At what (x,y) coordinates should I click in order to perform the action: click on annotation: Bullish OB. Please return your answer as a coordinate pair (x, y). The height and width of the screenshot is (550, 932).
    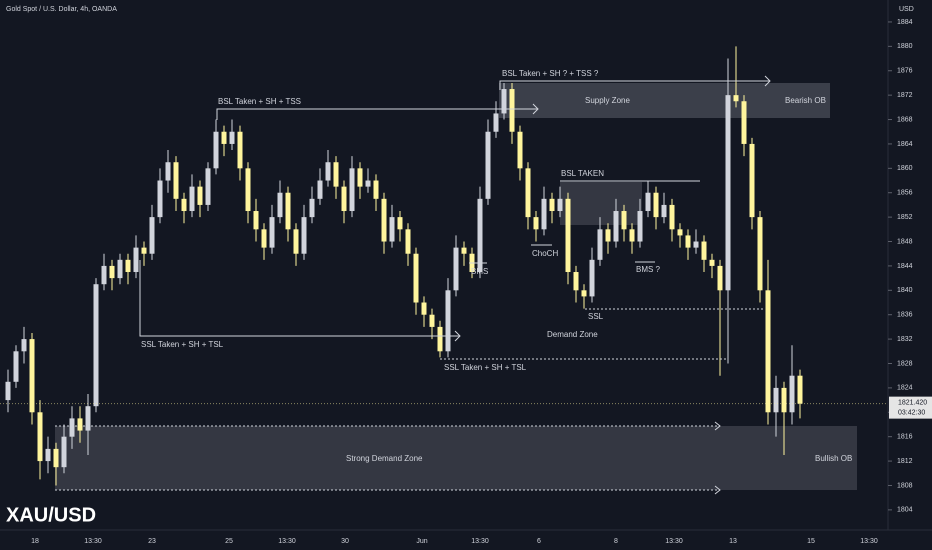
    Looking at the image, I should click on (833, 458).